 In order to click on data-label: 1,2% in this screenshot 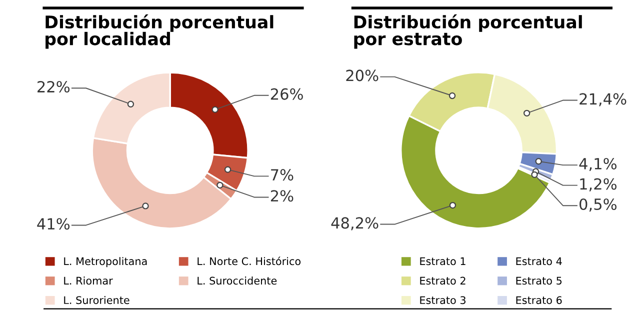, I will do `click(598, 185)`.